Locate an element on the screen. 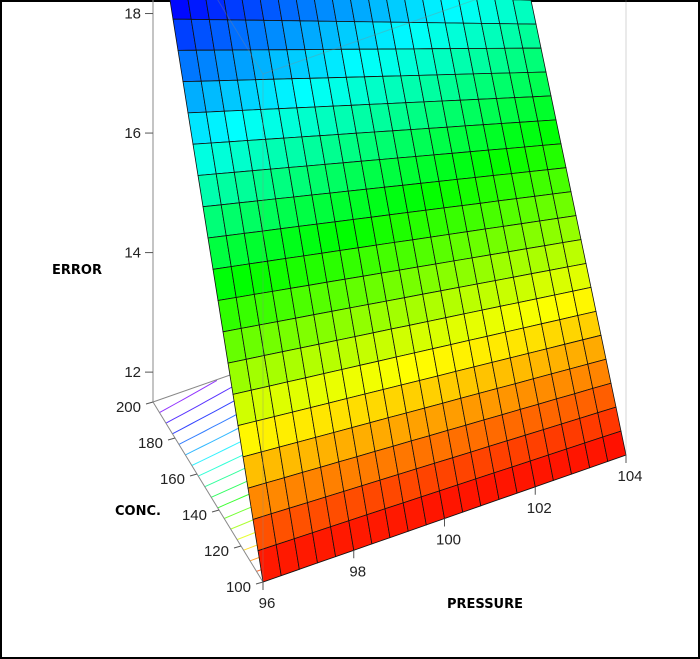 The height and width of the screenshot is (659, 700). y-tick-label: 160 is located at coordinates (172, 479).